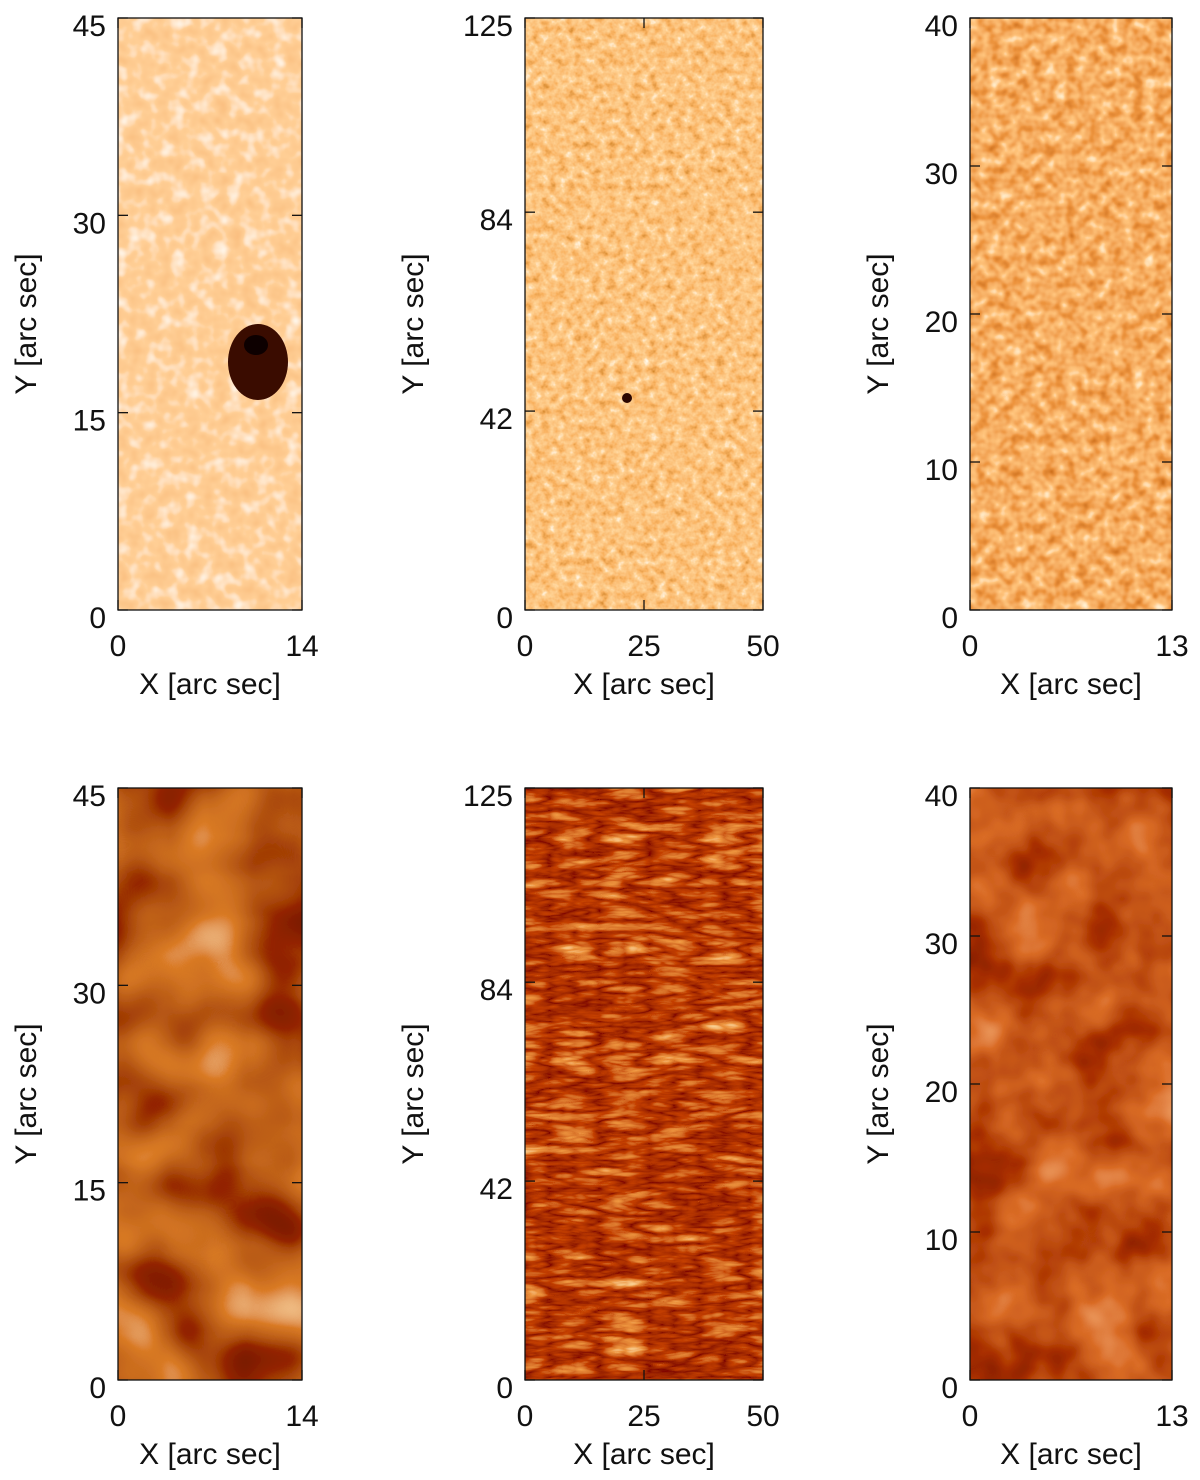 The image size is (1200, 1480). What do you see at coordinates (256, 345) in the screenshot?
I see `sunspot-umbra` at bounding box center [256, 345].